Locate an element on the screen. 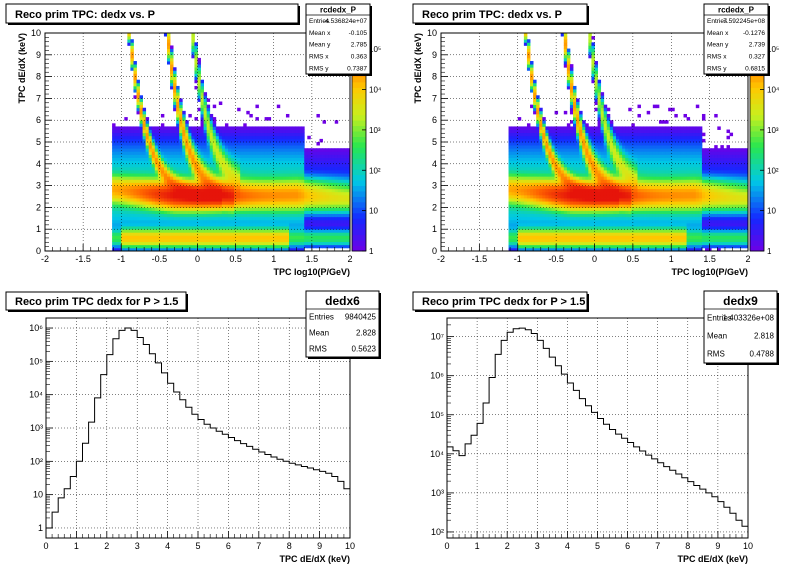 The height and width of the screenshot is (572, 796). stats-label: RMS y is located at coordinates (319, 68).